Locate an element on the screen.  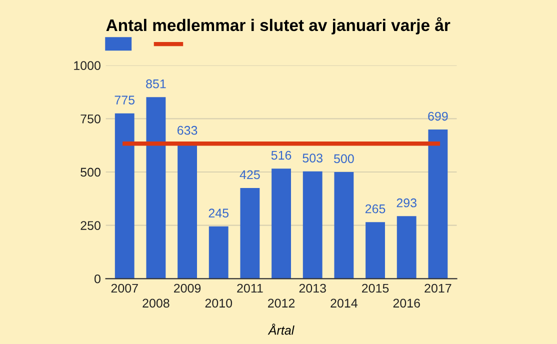
x-tick-label: 2009 is located at coordinates (187, 288).